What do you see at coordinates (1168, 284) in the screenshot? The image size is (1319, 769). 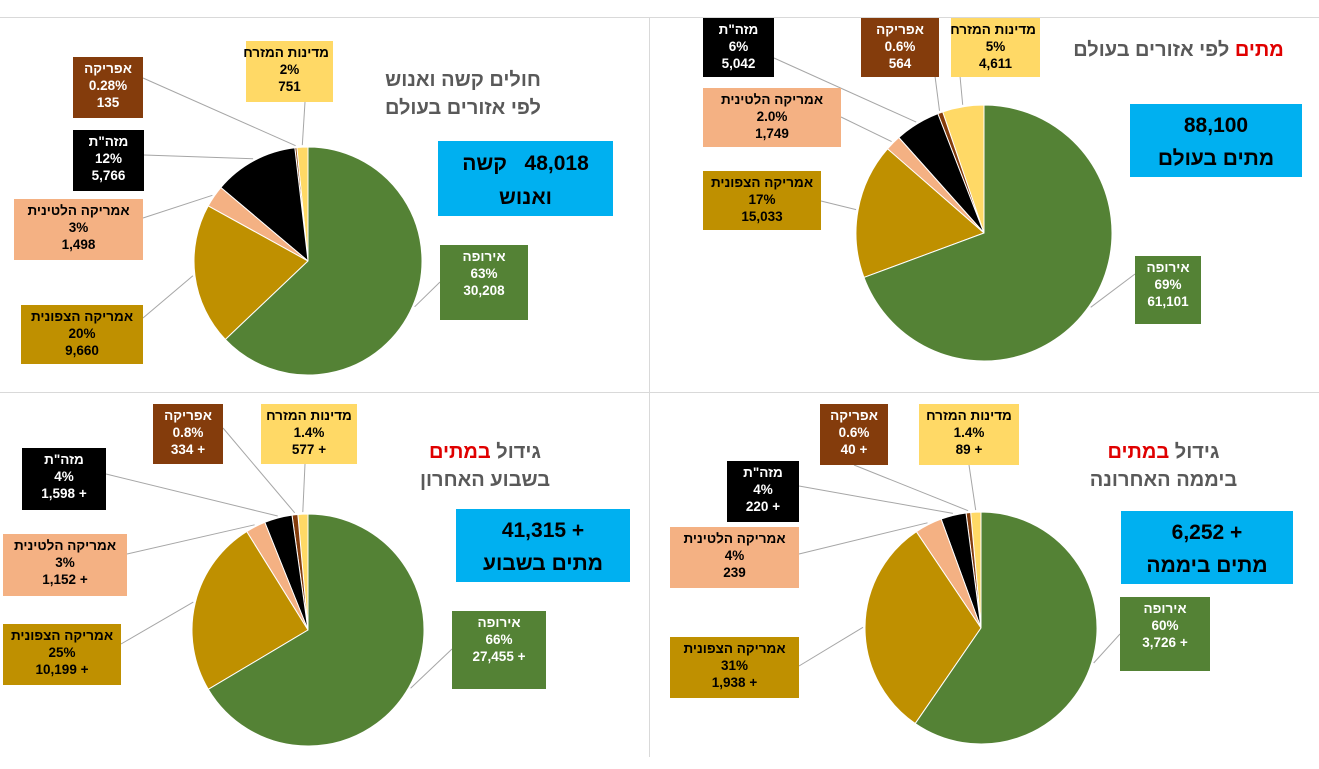 I see `slice-percent: 69%` at bounding box center [1168, 284].